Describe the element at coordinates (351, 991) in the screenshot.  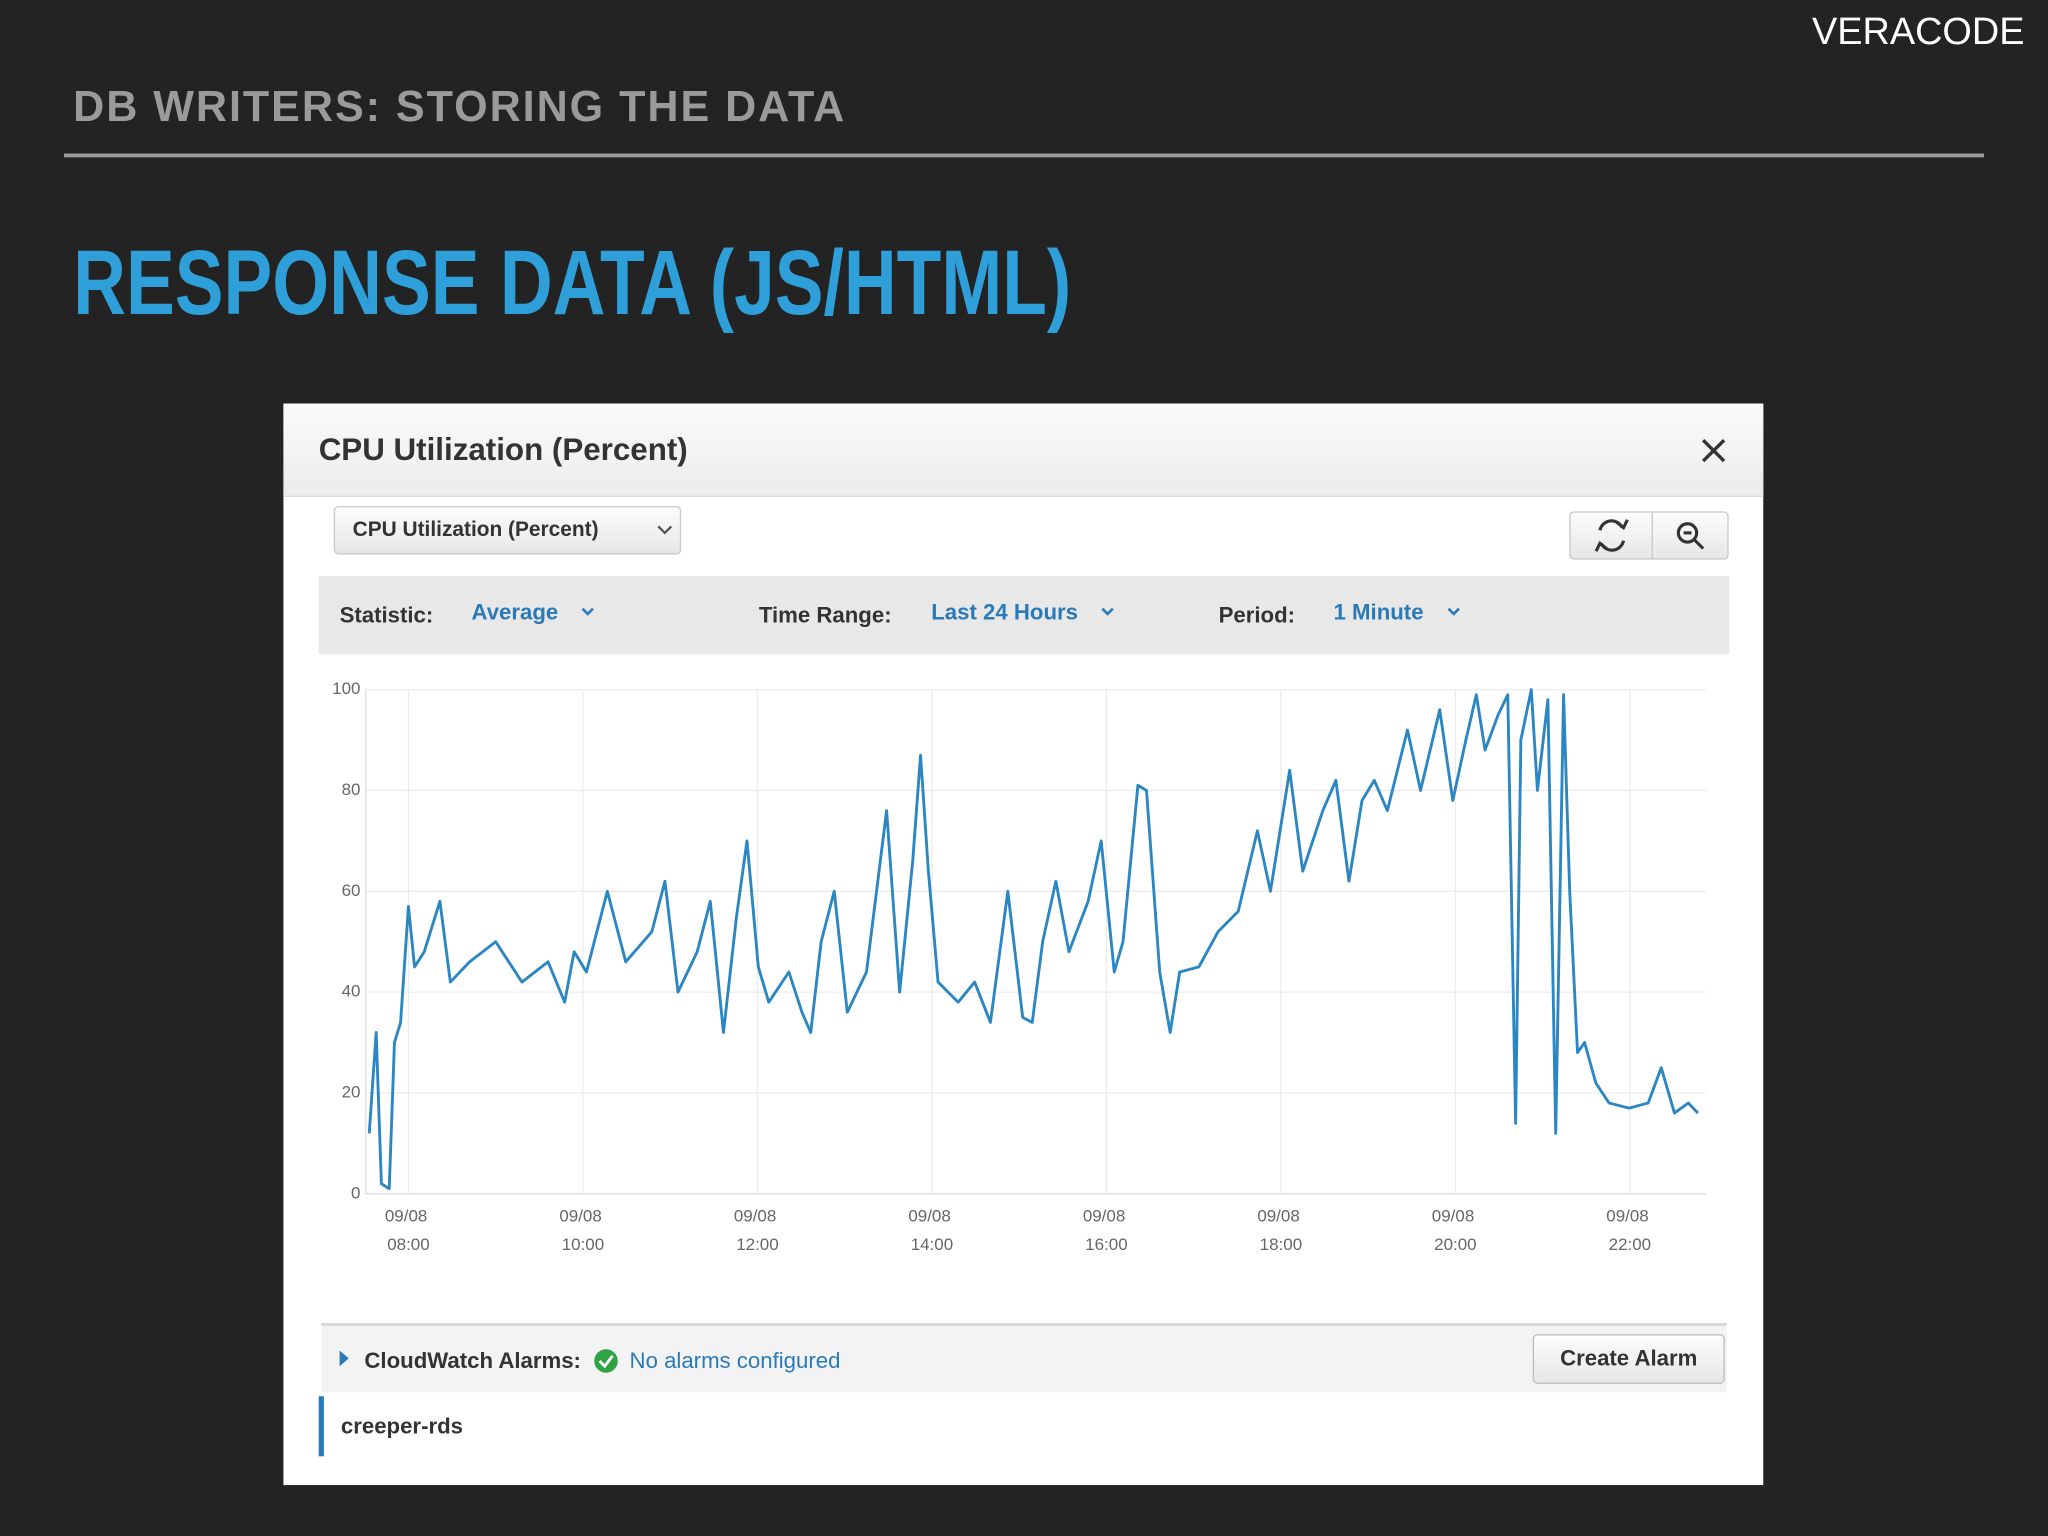
I see `y-tick-label: 40` at that location.